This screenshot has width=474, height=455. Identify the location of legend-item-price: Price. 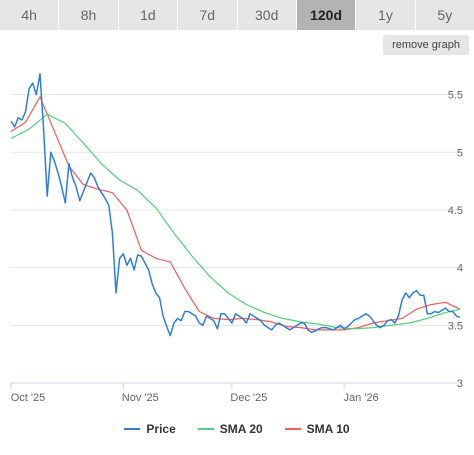
(150, 429).